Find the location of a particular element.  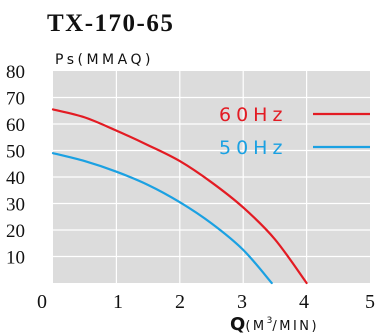

x-axis-label-unit-left: (M is located at coordinates (255, 326).